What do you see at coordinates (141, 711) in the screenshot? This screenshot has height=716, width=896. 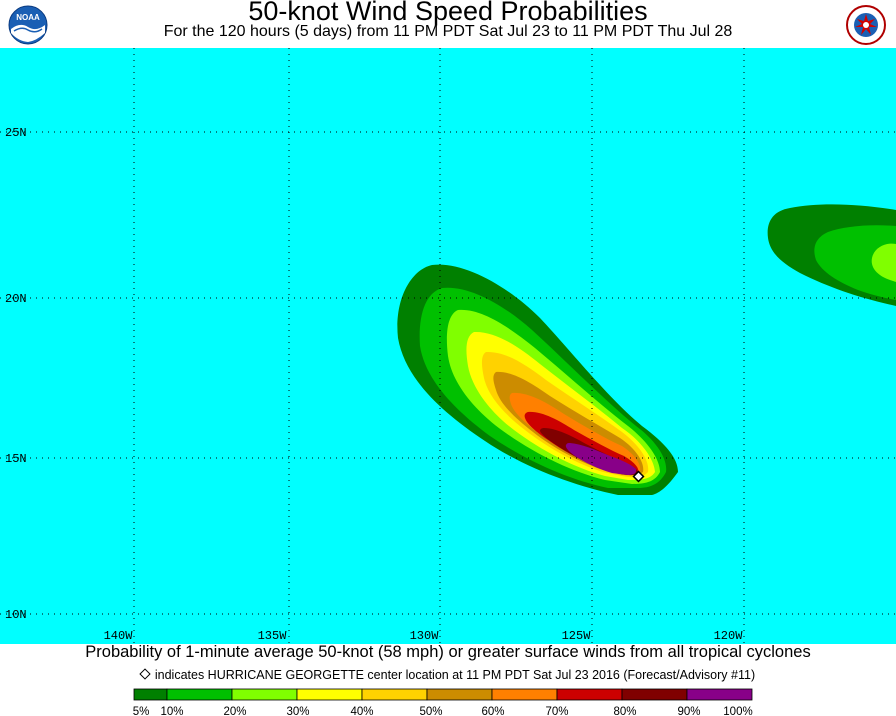 I see `legend-label: 5%` at bounding box center [141, 711].